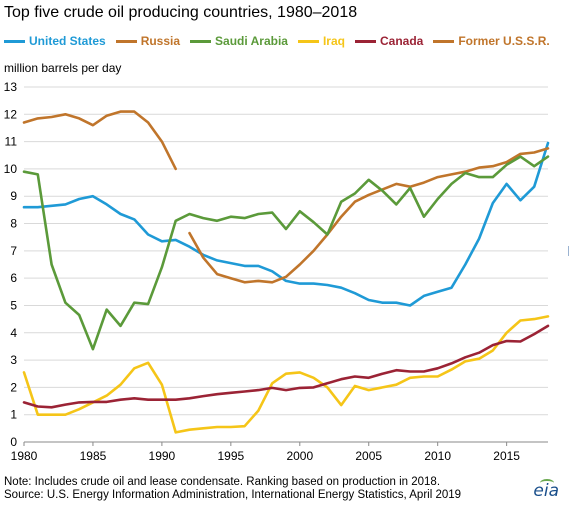 This screenshot has height=505, width=569. Describe the element at coordinates (333, 41) in the screenshot. I see `legend-label: Iraq` at that location.